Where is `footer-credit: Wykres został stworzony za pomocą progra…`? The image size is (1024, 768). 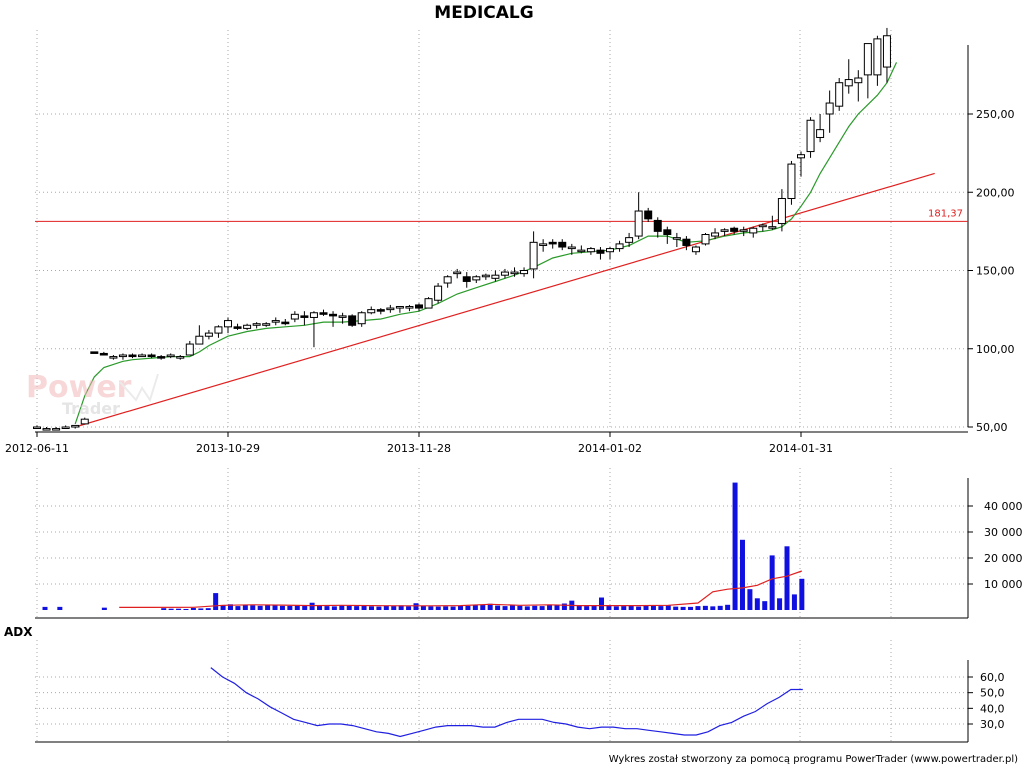 footer-credit: Wykres został stworzony za pomocą progra… is located at coordinates (813, 759).